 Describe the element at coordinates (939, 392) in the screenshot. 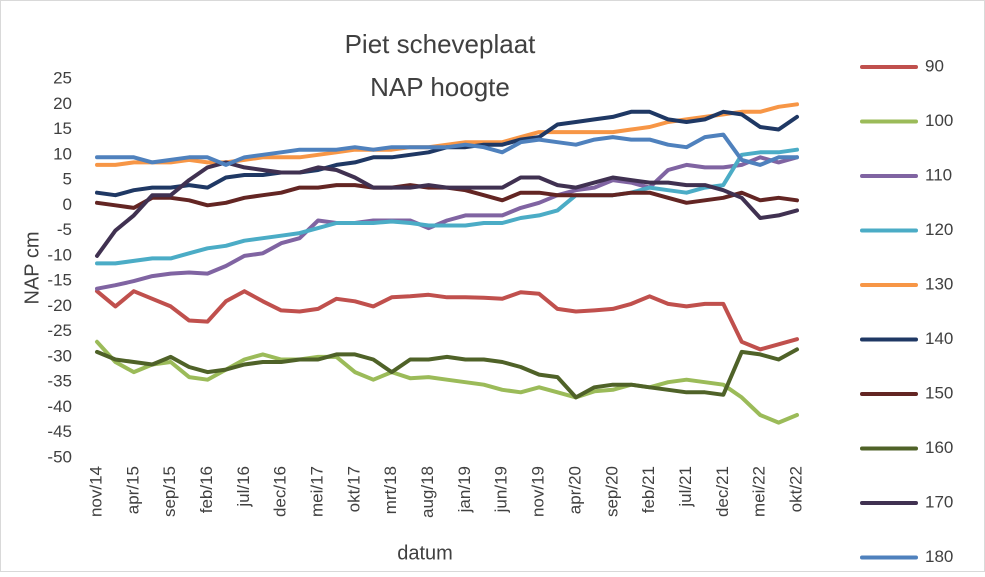

I see `legend-label: 150` at that location.